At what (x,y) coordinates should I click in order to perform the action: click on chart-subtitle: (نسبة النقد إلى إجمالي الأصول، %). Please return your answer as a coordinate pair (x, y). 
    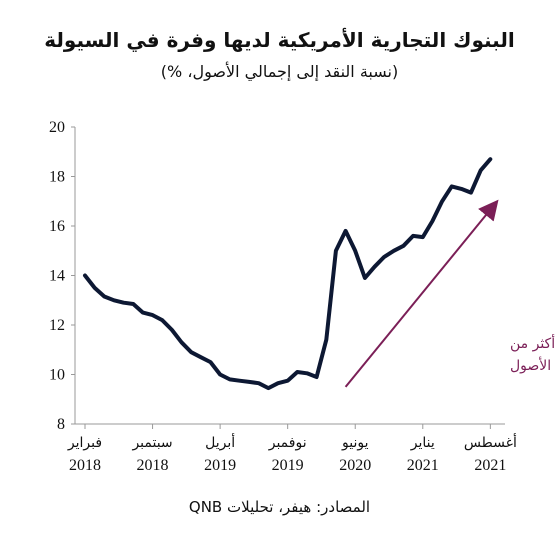
    Looking at the image, I should click on (279, 71).